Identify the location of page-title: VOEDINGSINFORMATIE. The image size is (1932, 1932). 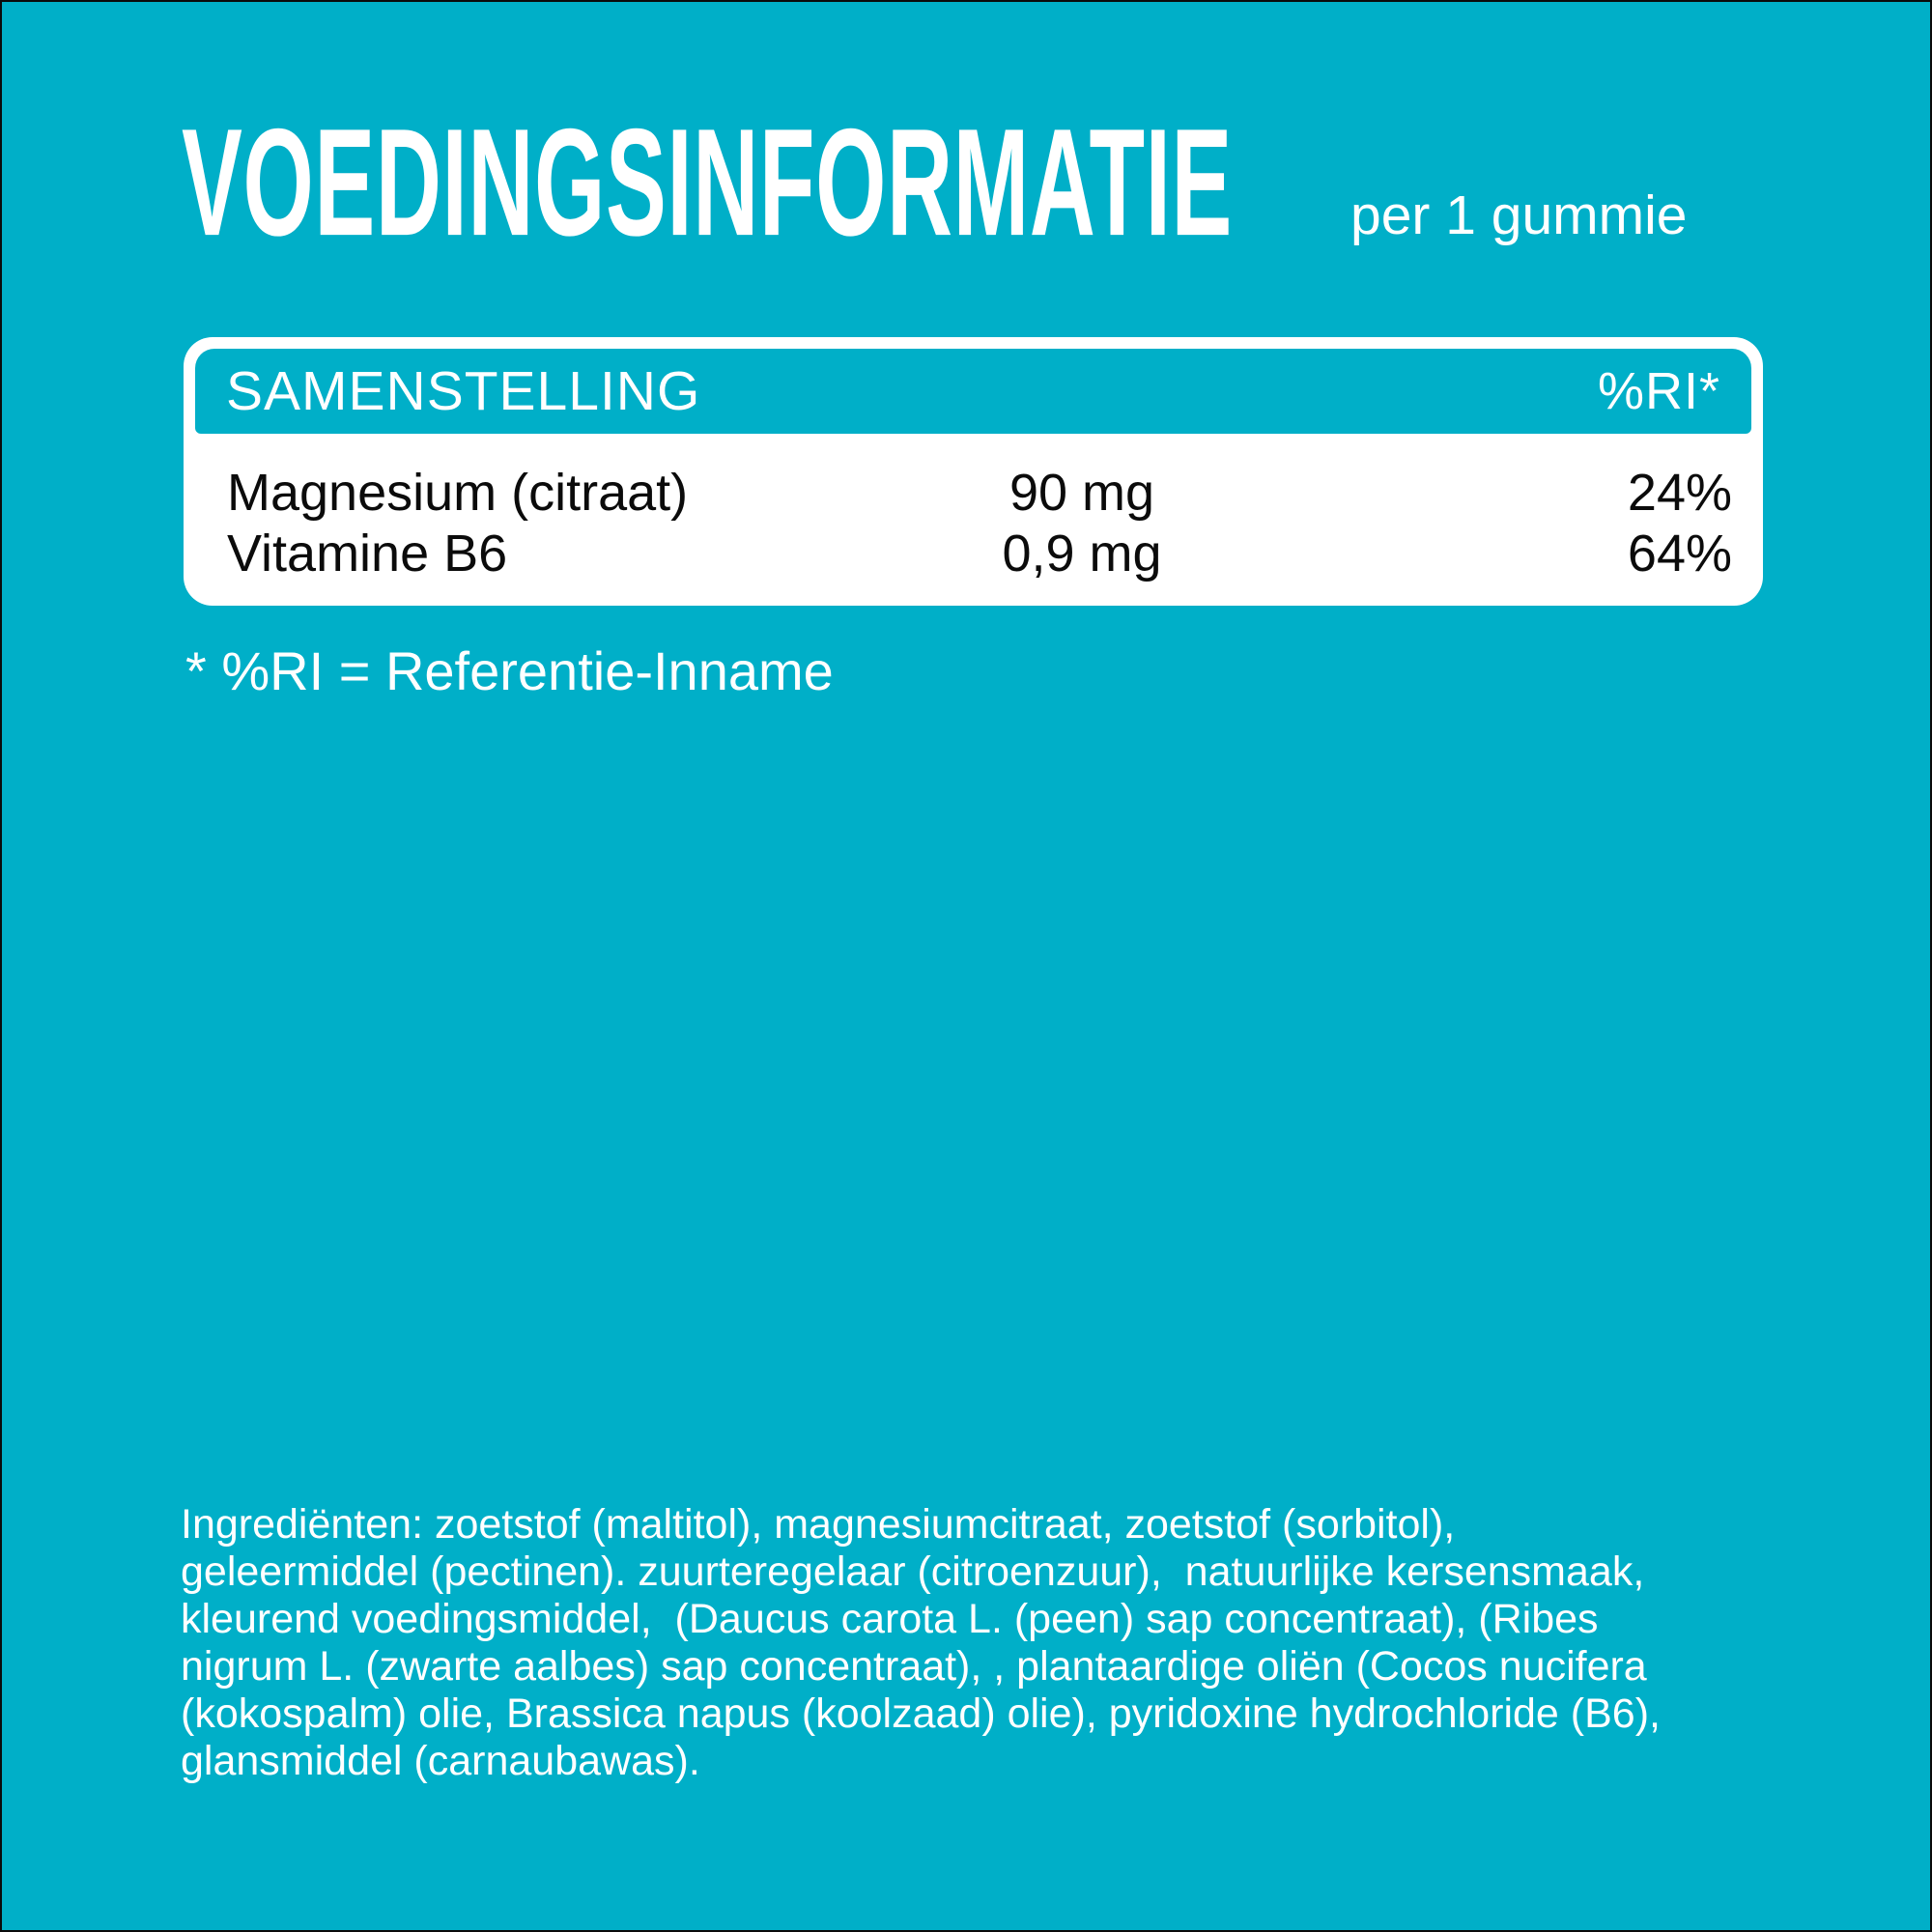
(707, 183).